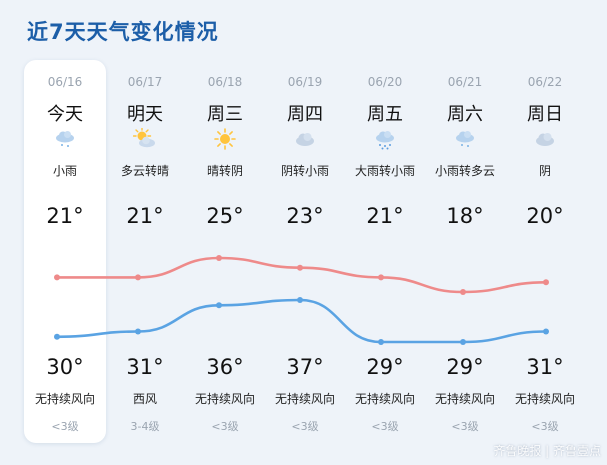 This screenshot has height=465, width=607. Describe the element at coordinates (64, 171) in the screenshot. I see `weather-condition: 小雨` at that location.